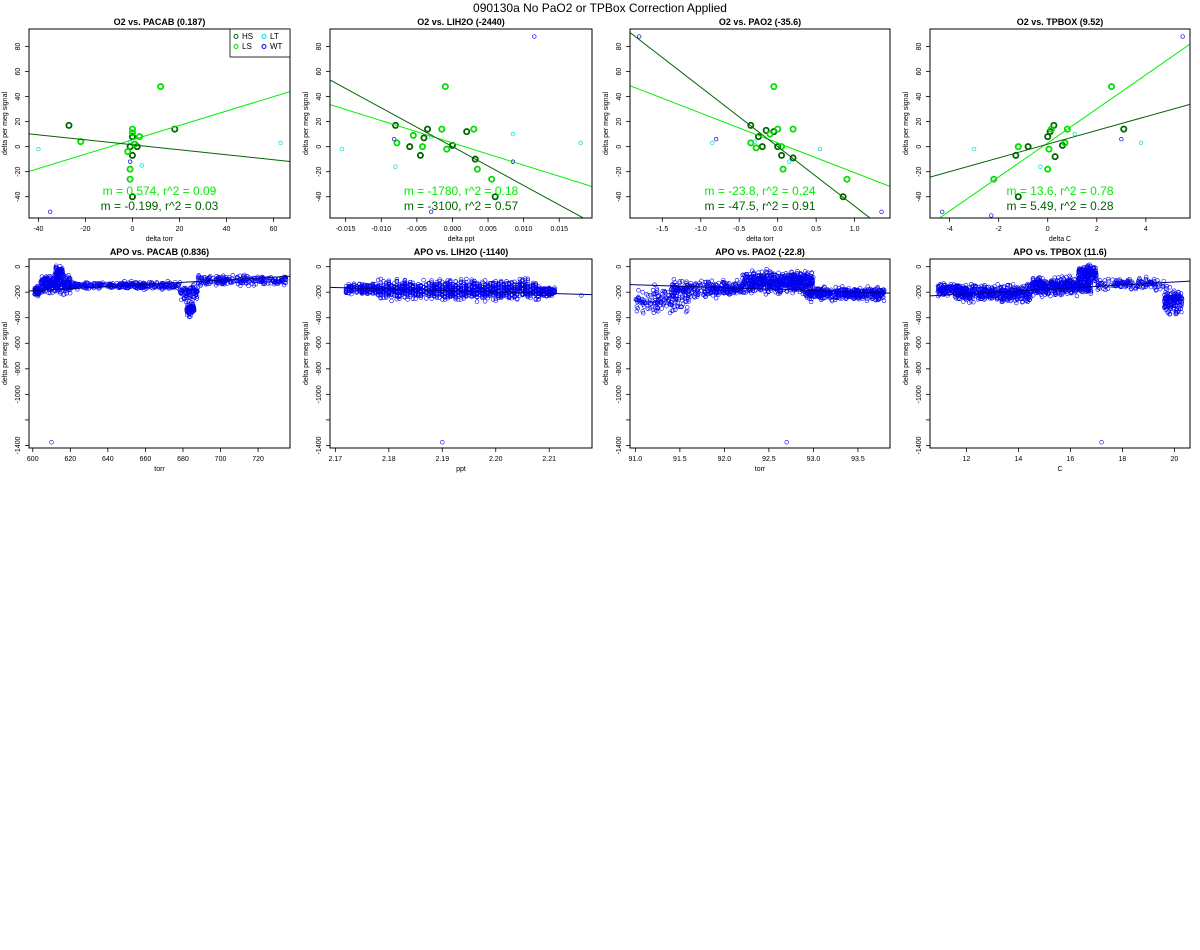  What do you see at coordinates (336, 459) in the screenshot?
I see `x-tick-label: 2.17` at bounding box center [336, 459].